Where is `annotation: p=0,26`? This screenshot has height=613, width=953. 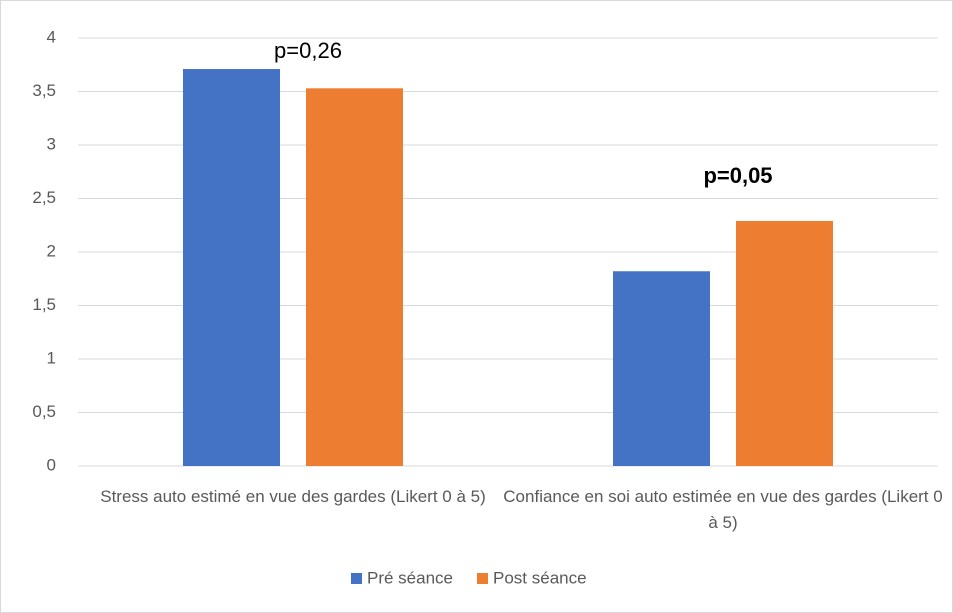 annotation: p=0,26 is located at coordinates (308, 50).